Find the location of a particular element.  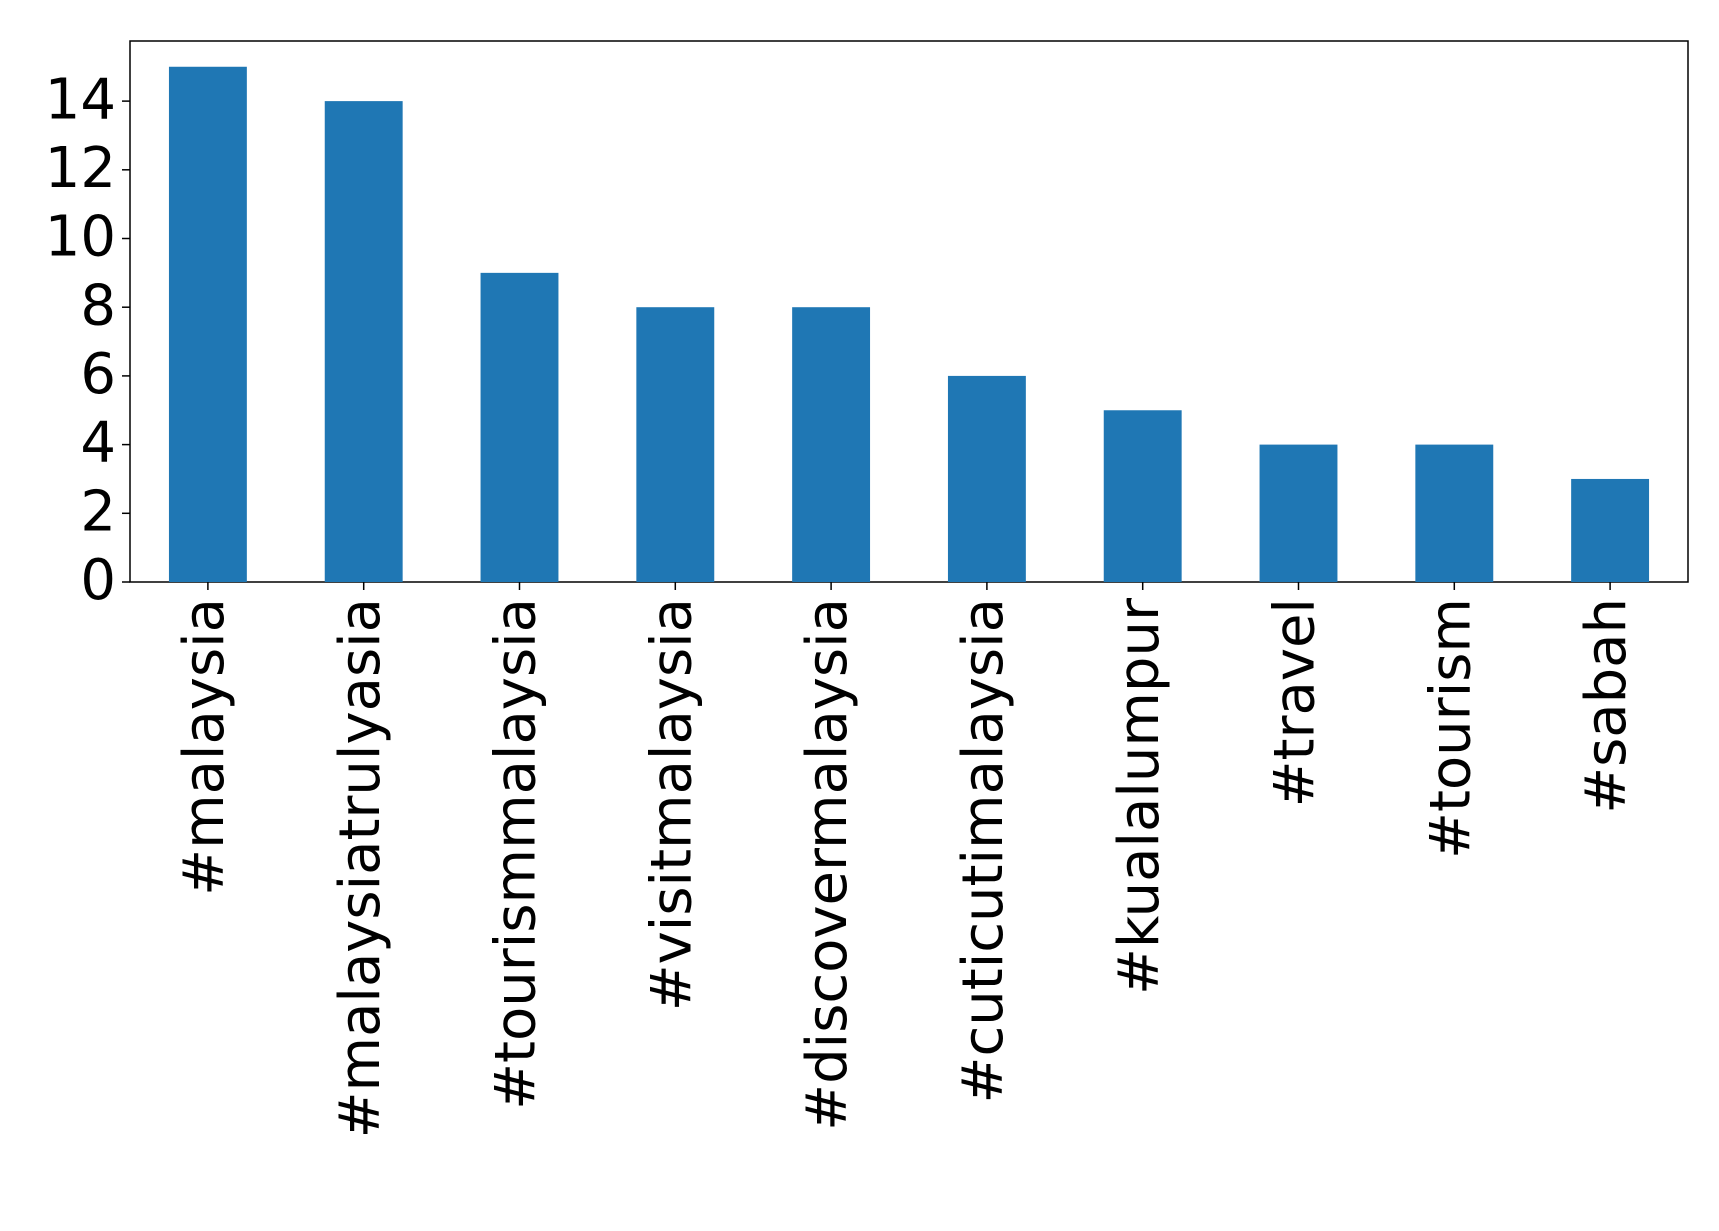

x-tick-label: #malaysiatrulyasia is located at coordinates (360, 868).